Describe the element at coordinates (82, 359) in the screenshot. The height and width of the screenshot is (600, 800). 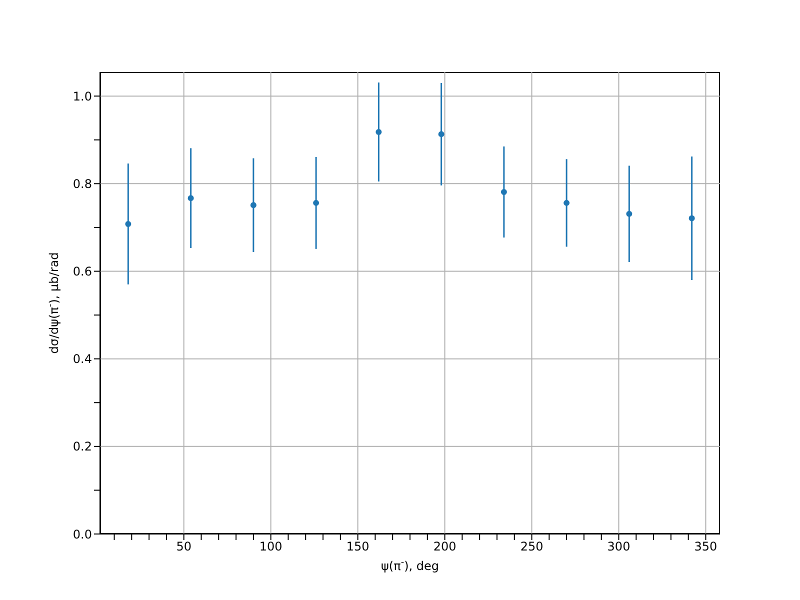
I see `y-tick-label: 0.4` at that location.